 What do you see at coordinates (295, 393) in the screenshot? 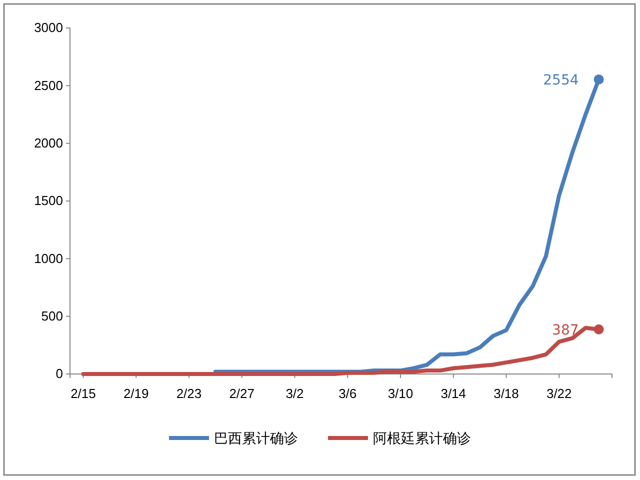
I see `x-tick-label: 3/2` at bounding box center [295, 393].